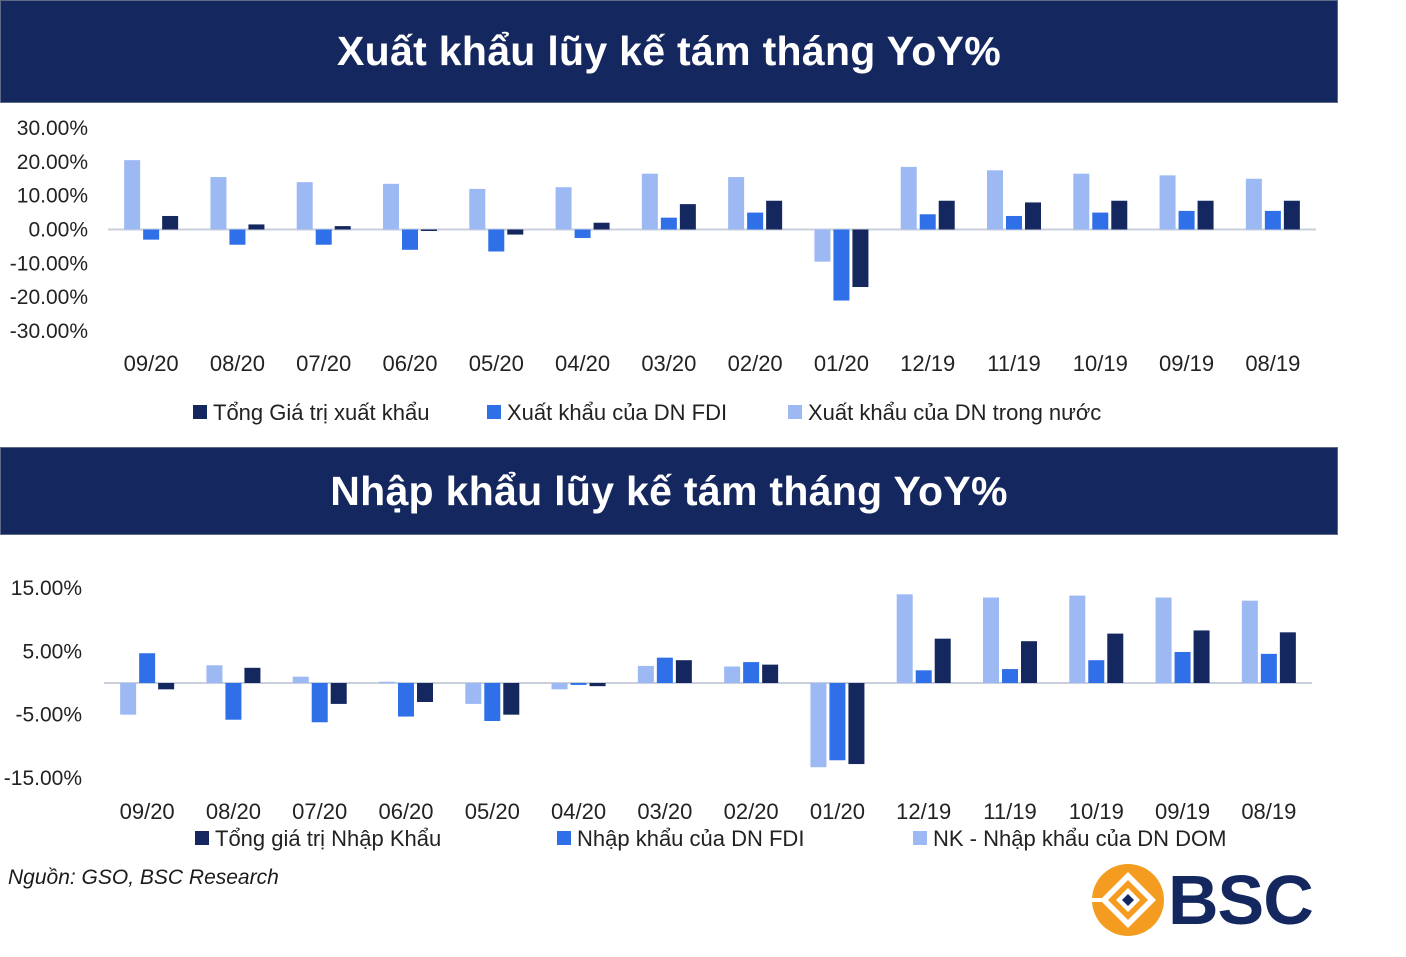  Describe the element at coordinates (52, 162) in the screenshot. I see `y-tick-label: 20.00%` at that location.